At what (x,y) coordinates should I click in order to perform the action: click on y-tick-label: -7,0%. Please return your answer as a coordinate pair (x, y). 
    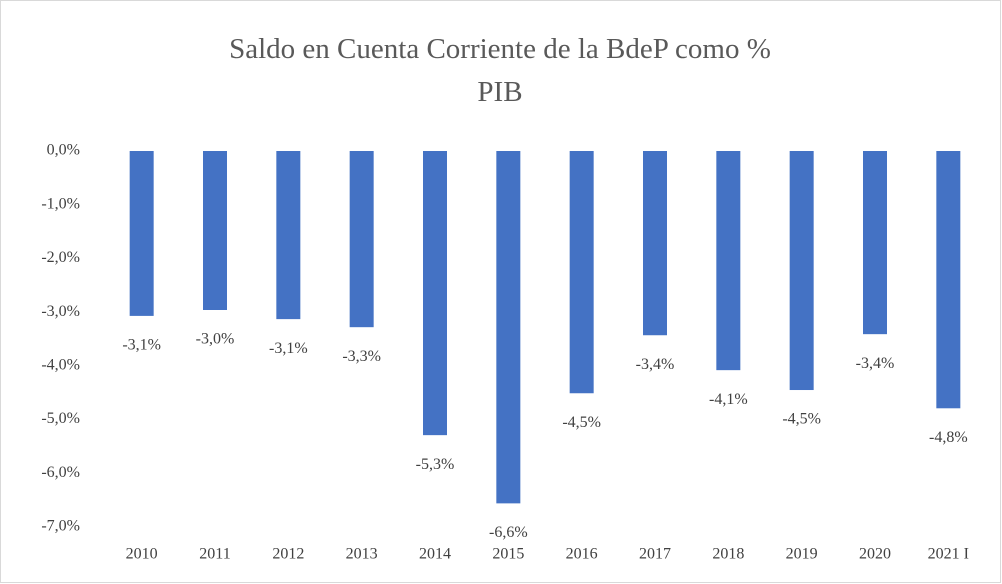
    Looking at the image, I should click on (60, 526).